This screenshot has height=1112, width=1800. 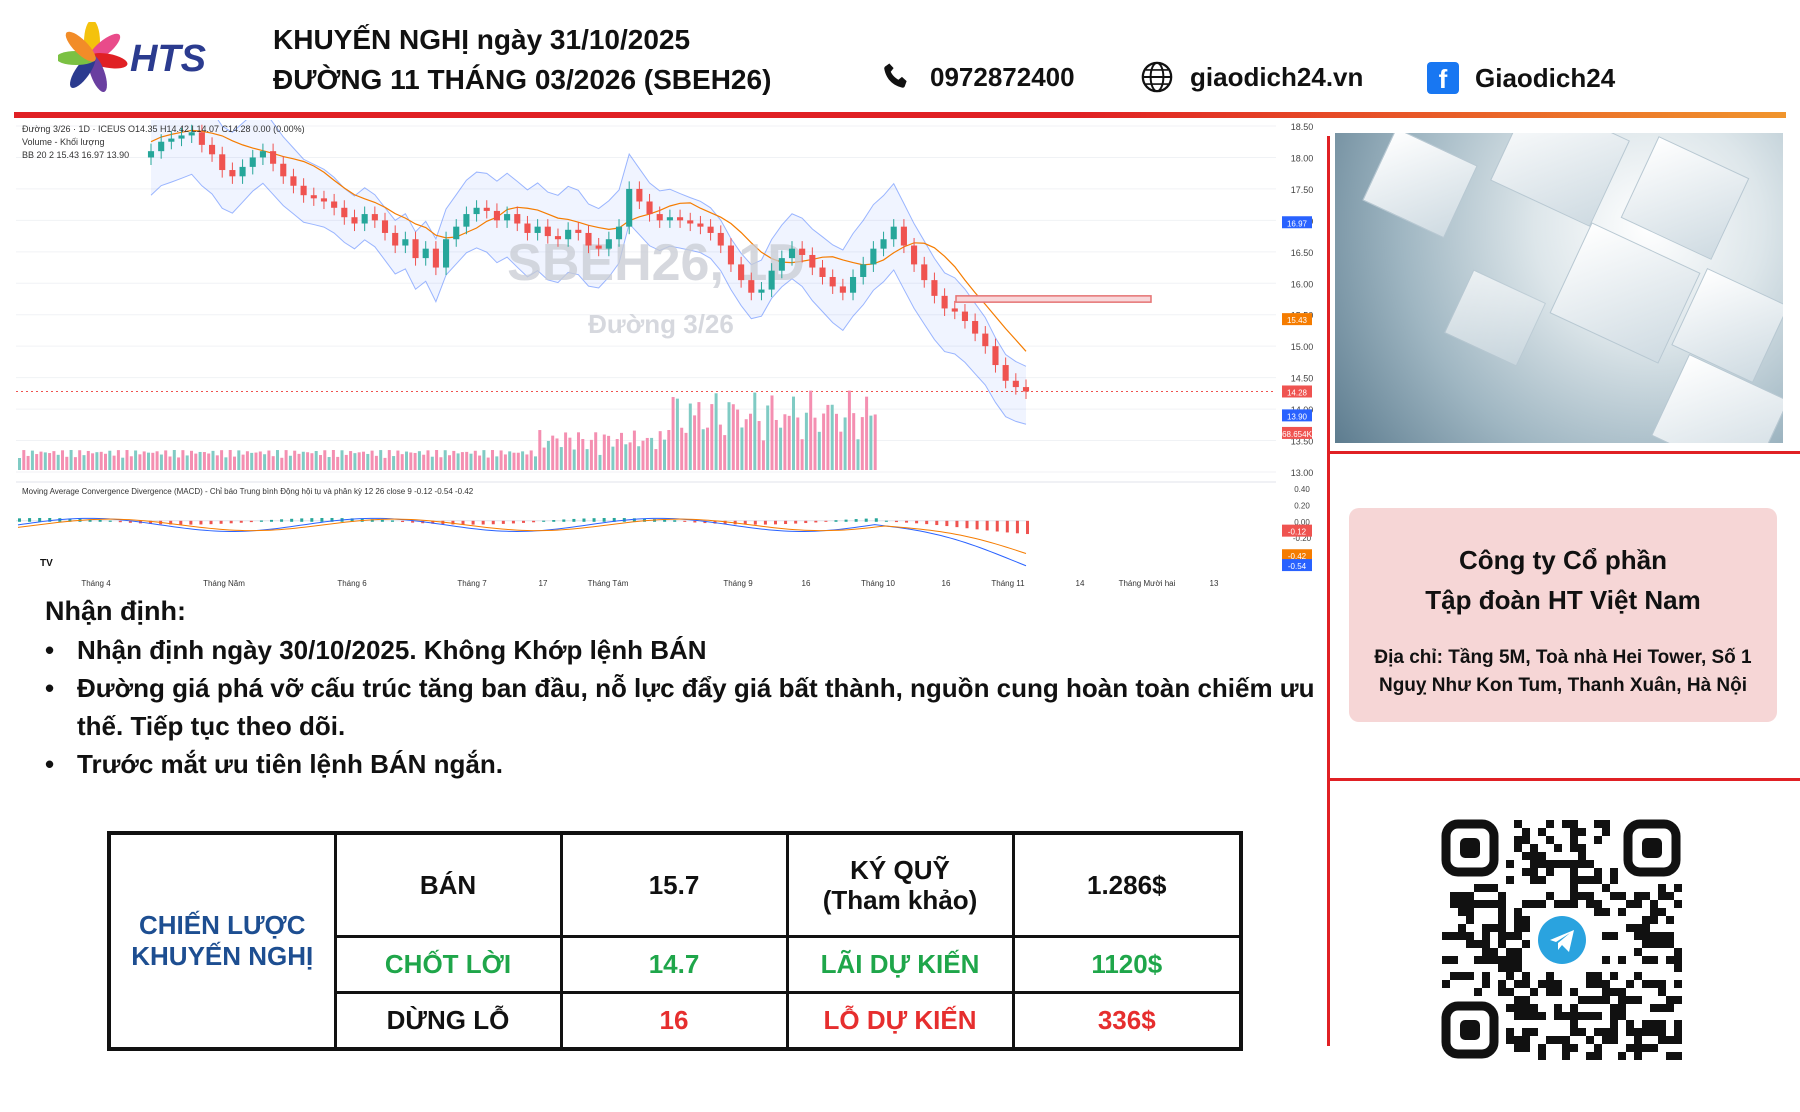 I want to click on x-tick-label: Tháng 11, so click(x=1008, y=583).